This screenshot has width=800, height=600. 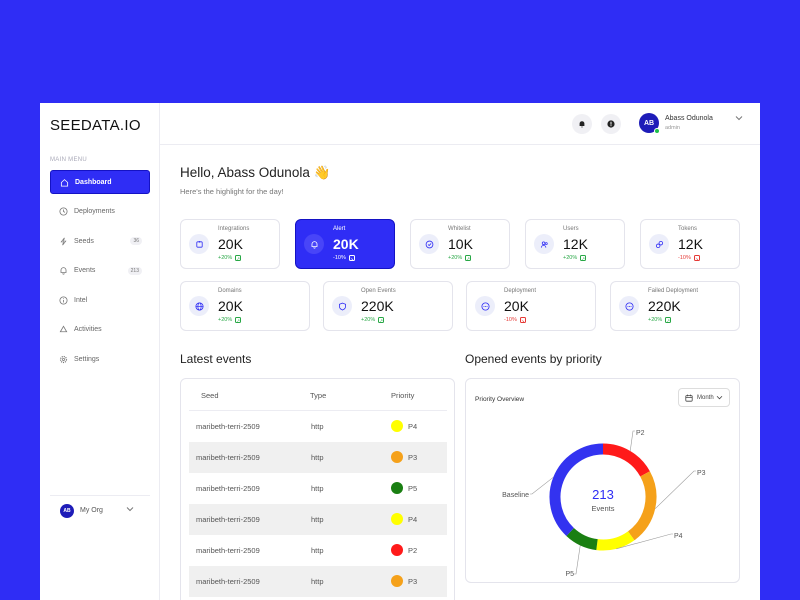 I want to click on home-icon, so click(x=67, y=182).